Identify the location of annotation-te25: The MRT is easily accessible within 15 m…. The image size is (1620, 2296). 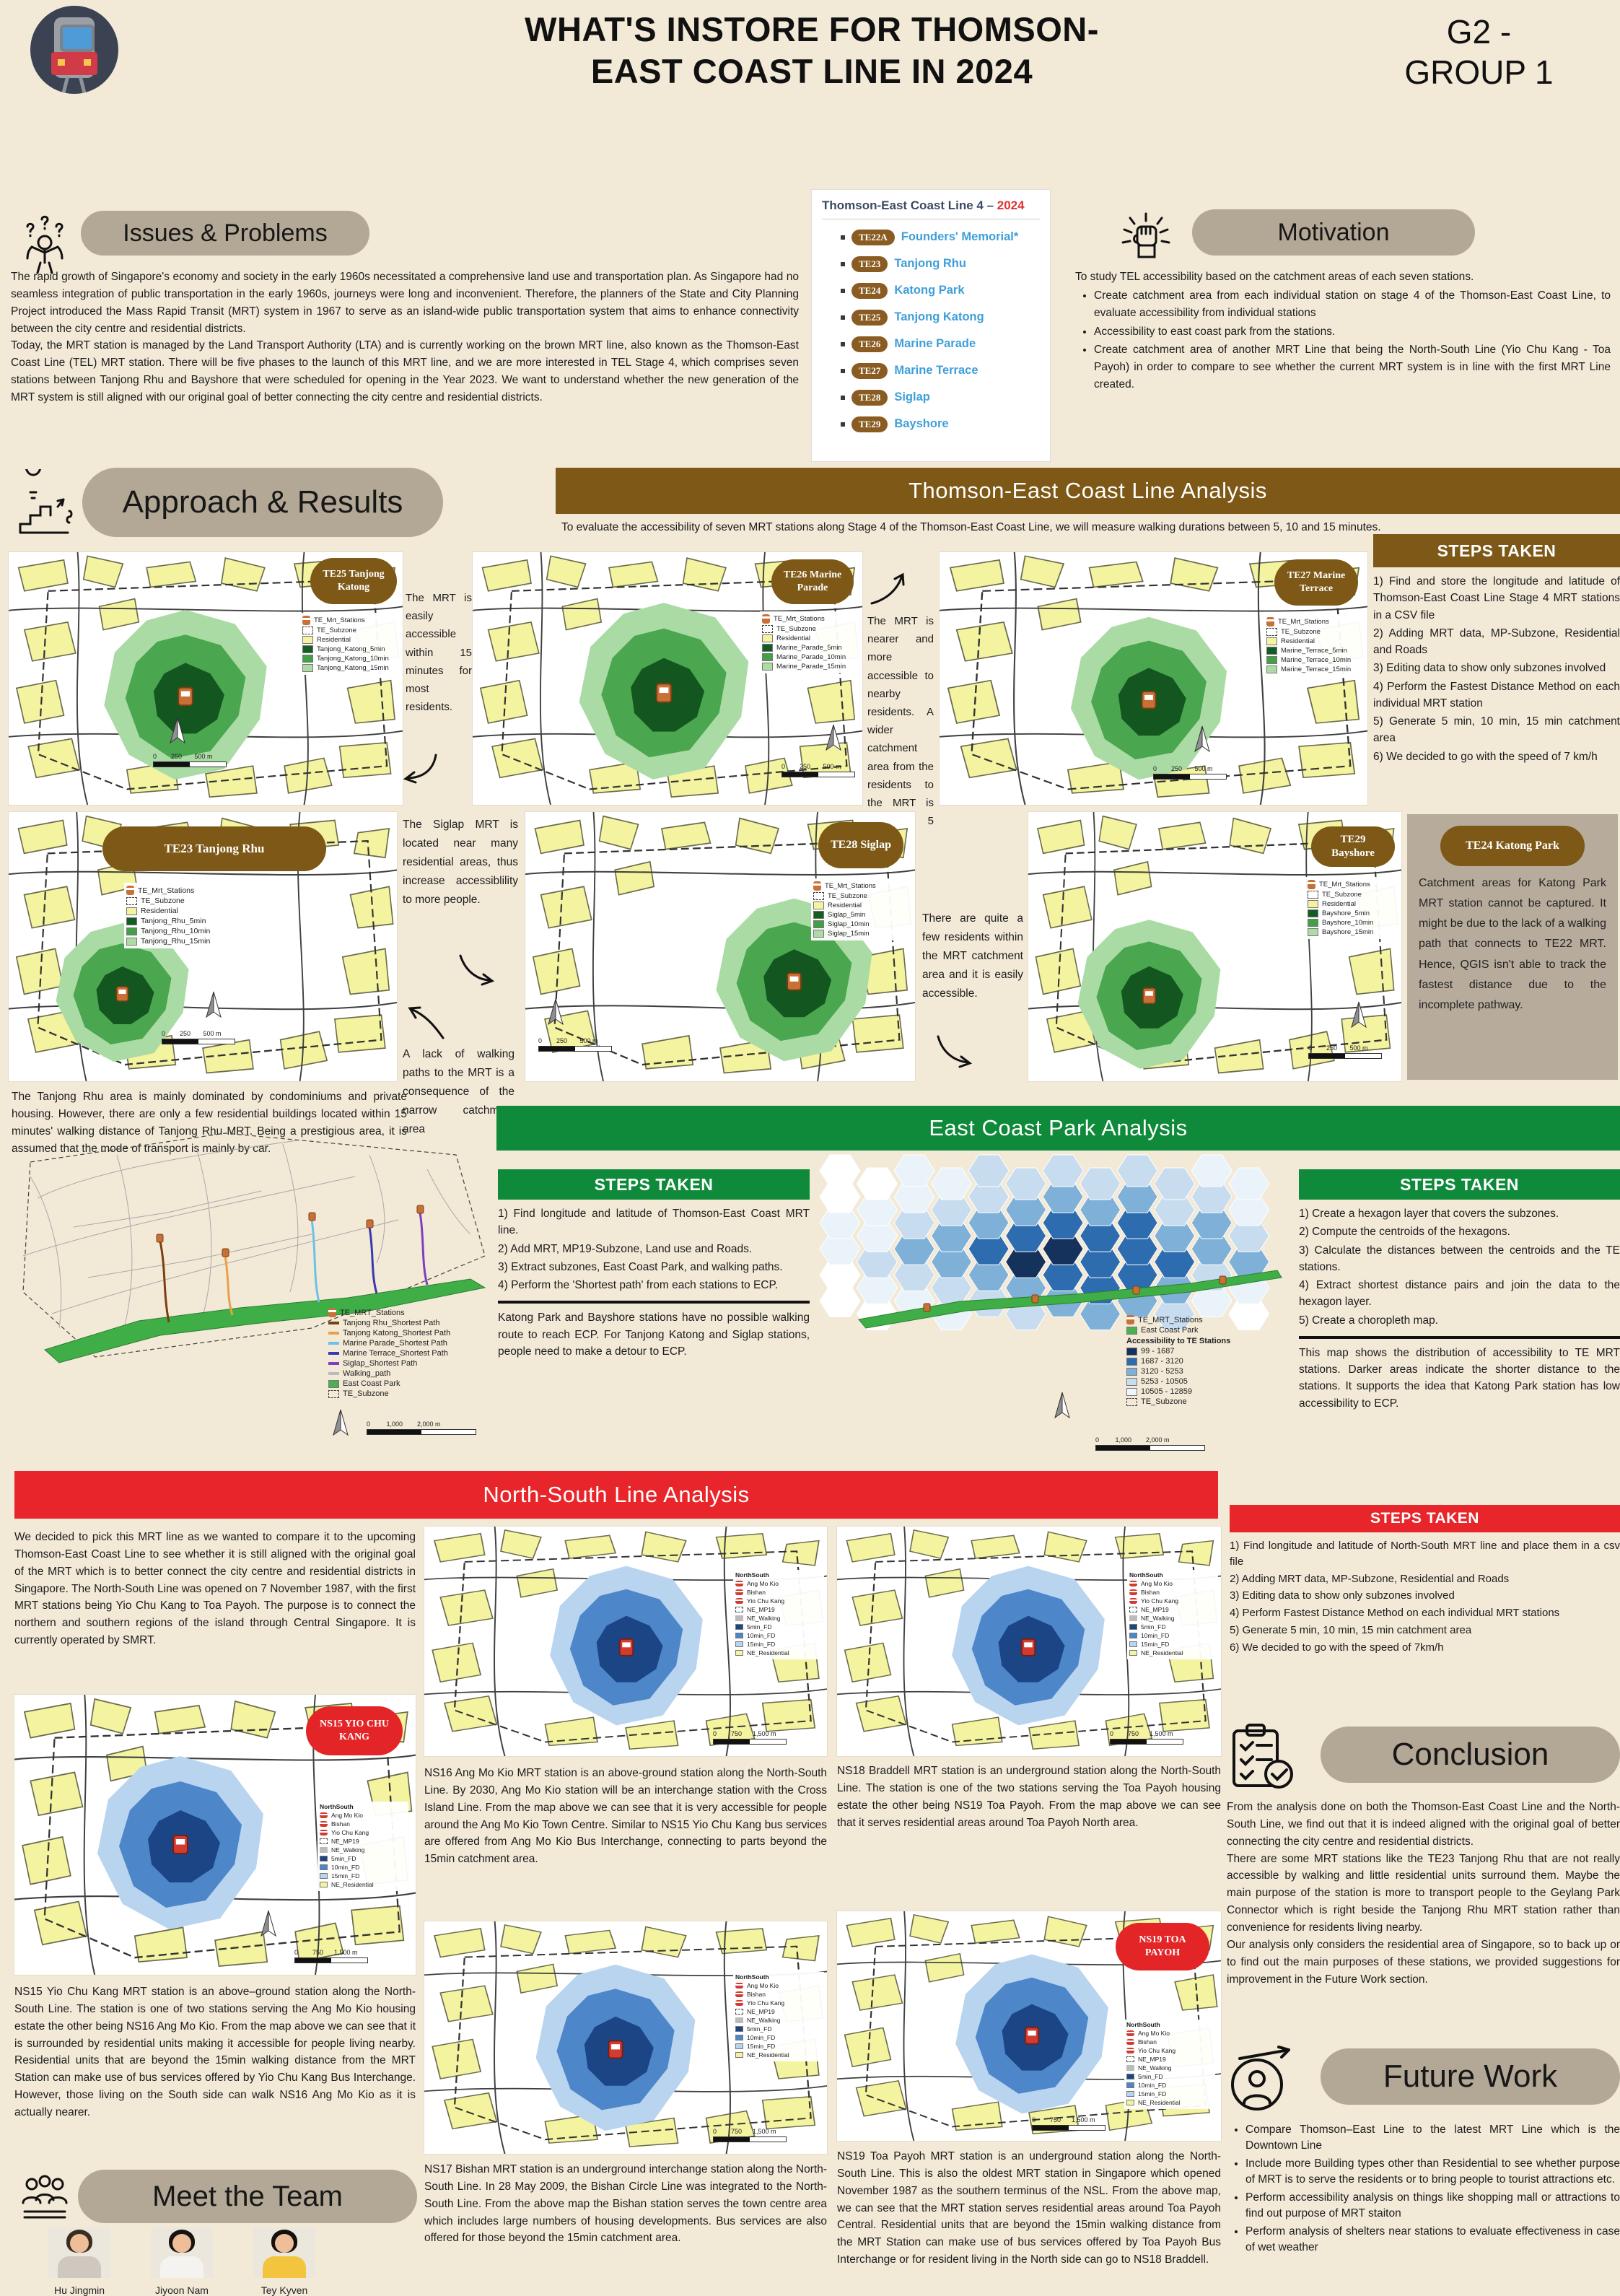
(439, 653).